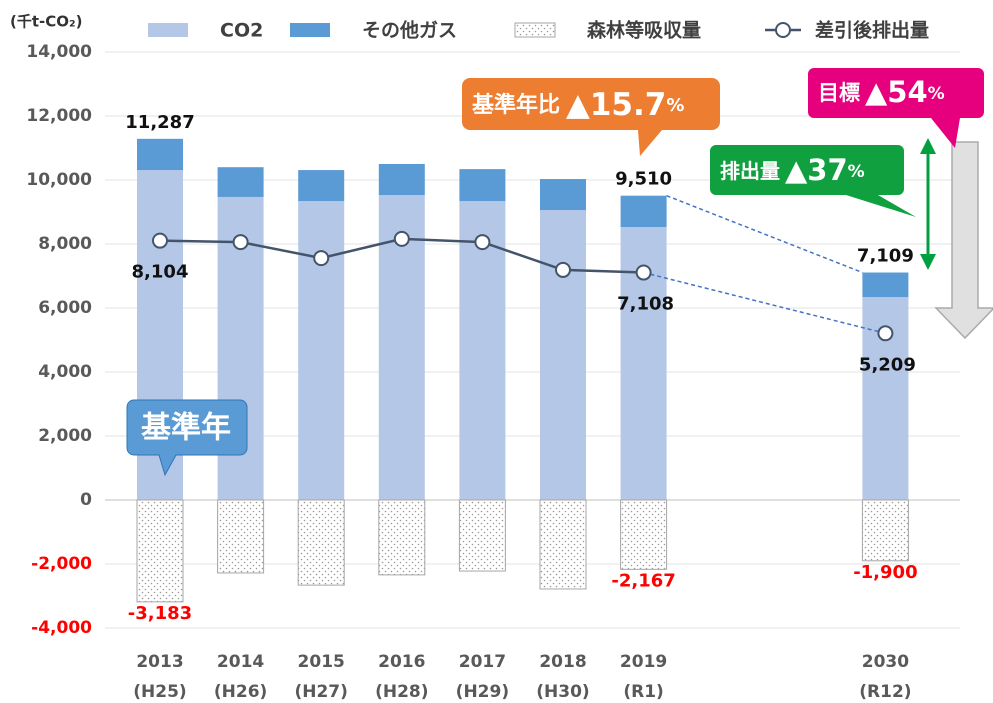  Describe the element at coordinates (321, 662) in the screenshot. I see `x-tick-label: 2015` at that location.